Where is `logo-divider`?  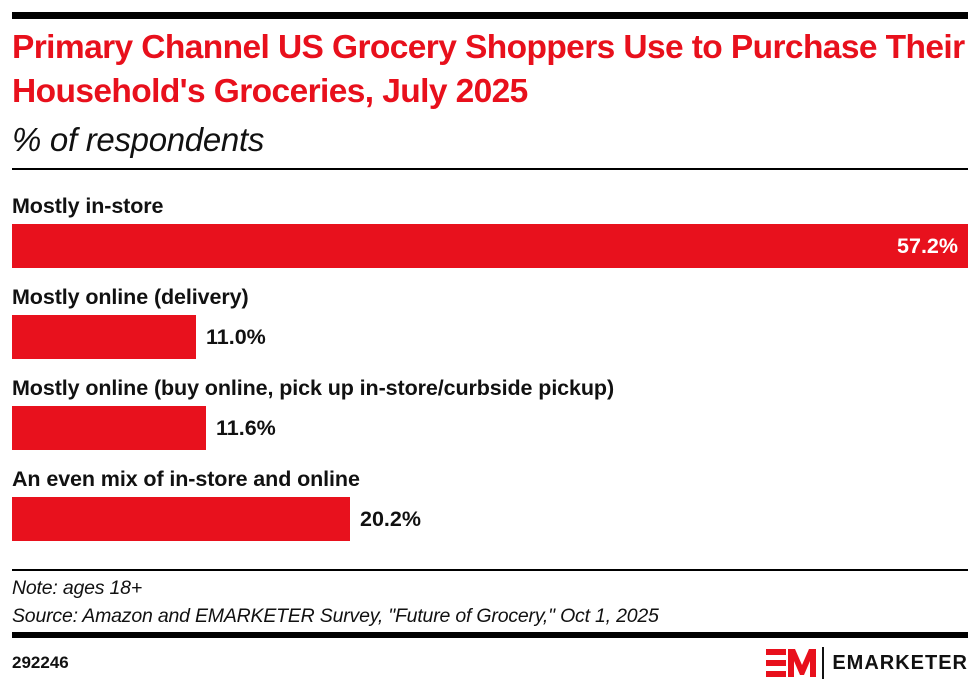
logo-divider is located at coordinates (823, 663).